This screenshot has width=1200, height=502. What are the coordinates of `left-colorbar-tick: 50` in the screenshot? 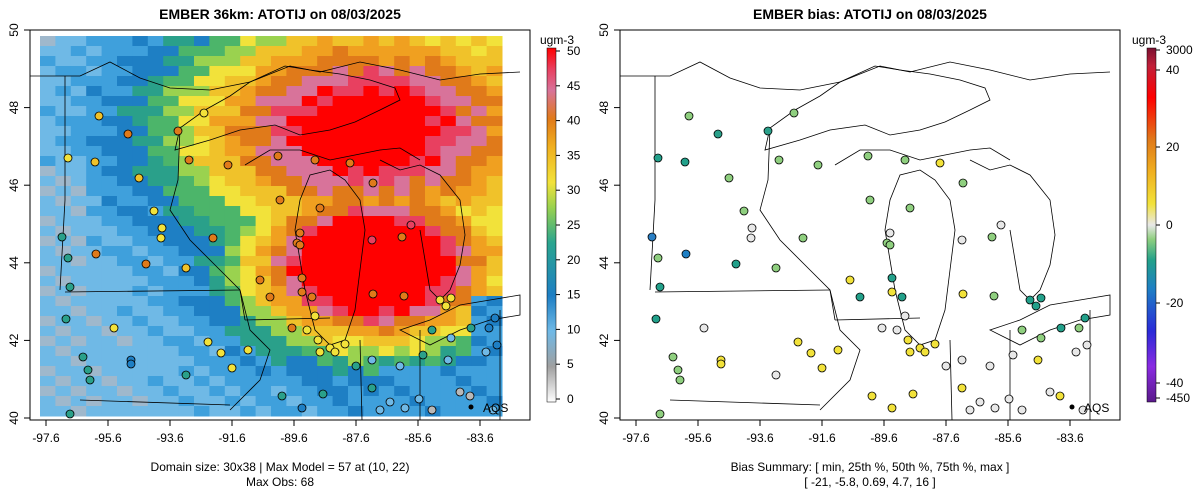 It's located at (574, 51).